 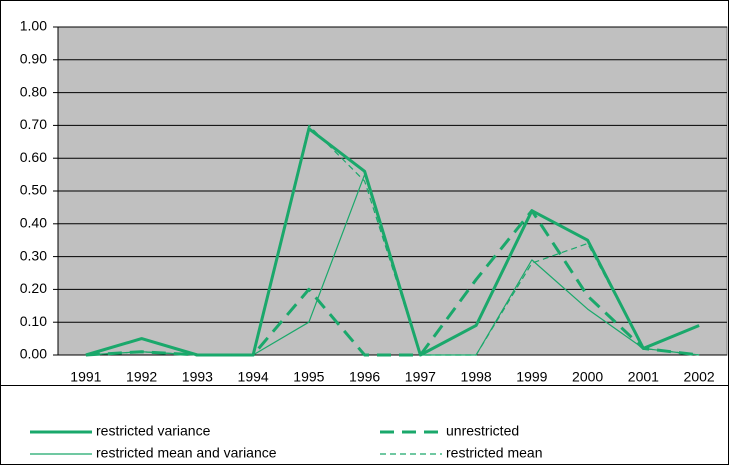 I want to click on x-tick-label: 1994, so click(x=253, y=377).